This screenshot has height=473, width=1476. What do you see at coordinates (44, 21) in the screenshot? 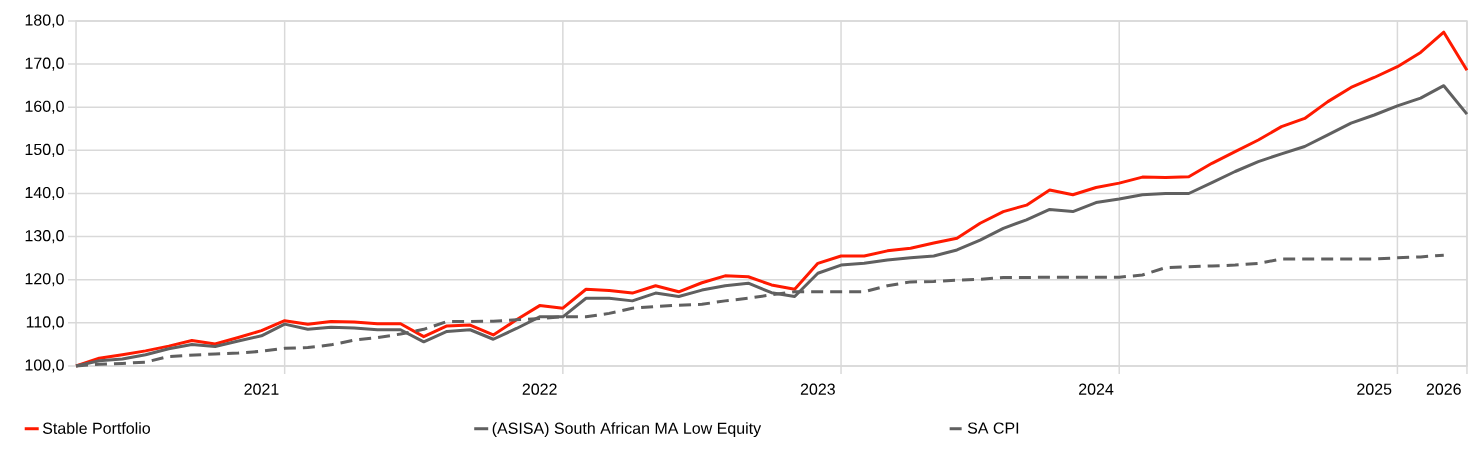
I see `y-tick-label: 180,0` at bounding box center [44, 21].